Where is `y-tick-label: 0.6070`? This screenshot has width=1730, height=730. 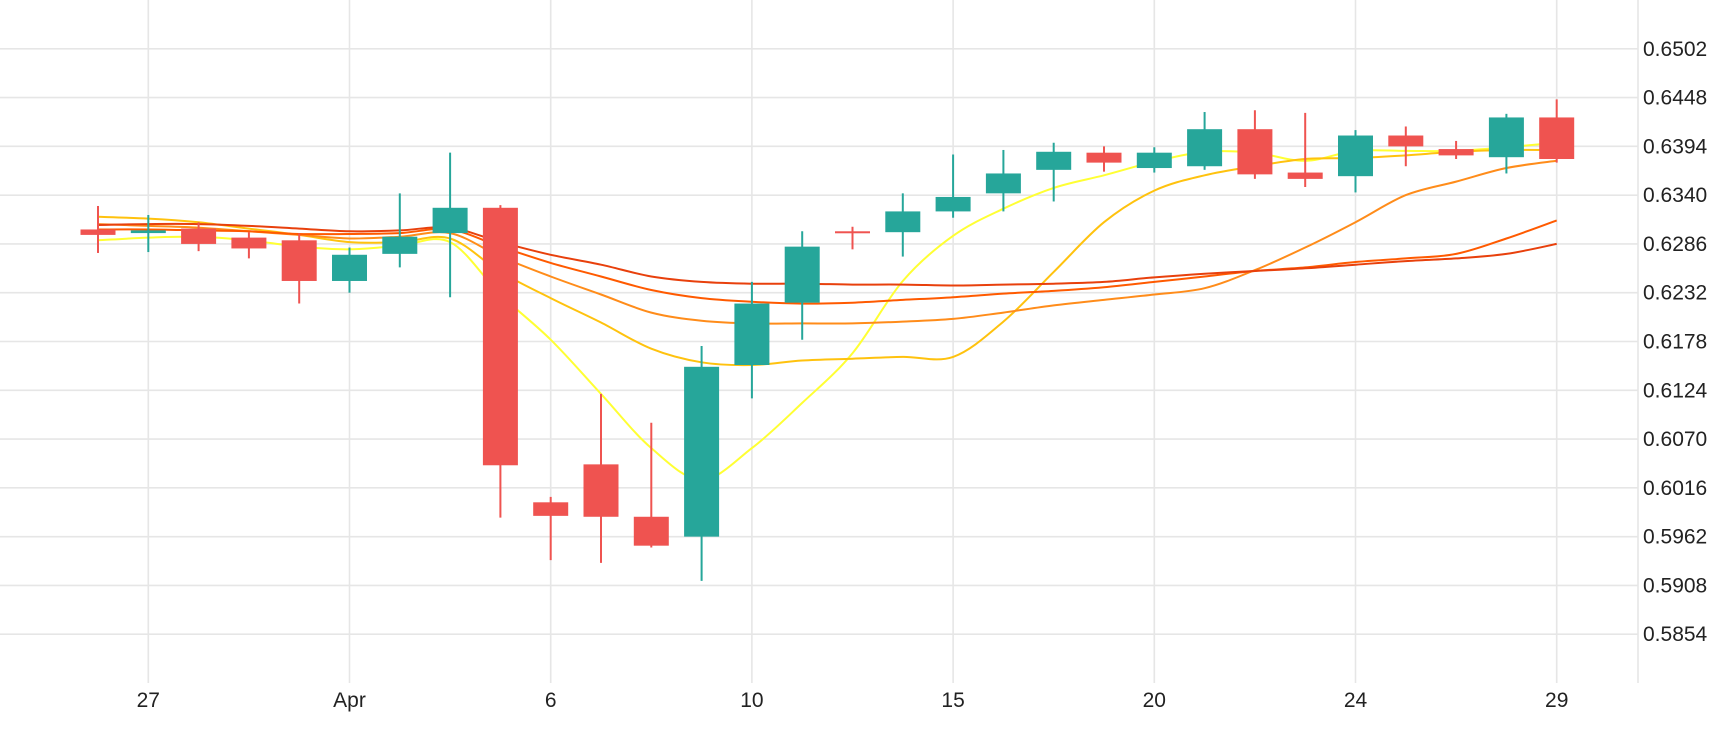
y-tick-label: 0.6070 is located at coordinates (1675, 439).